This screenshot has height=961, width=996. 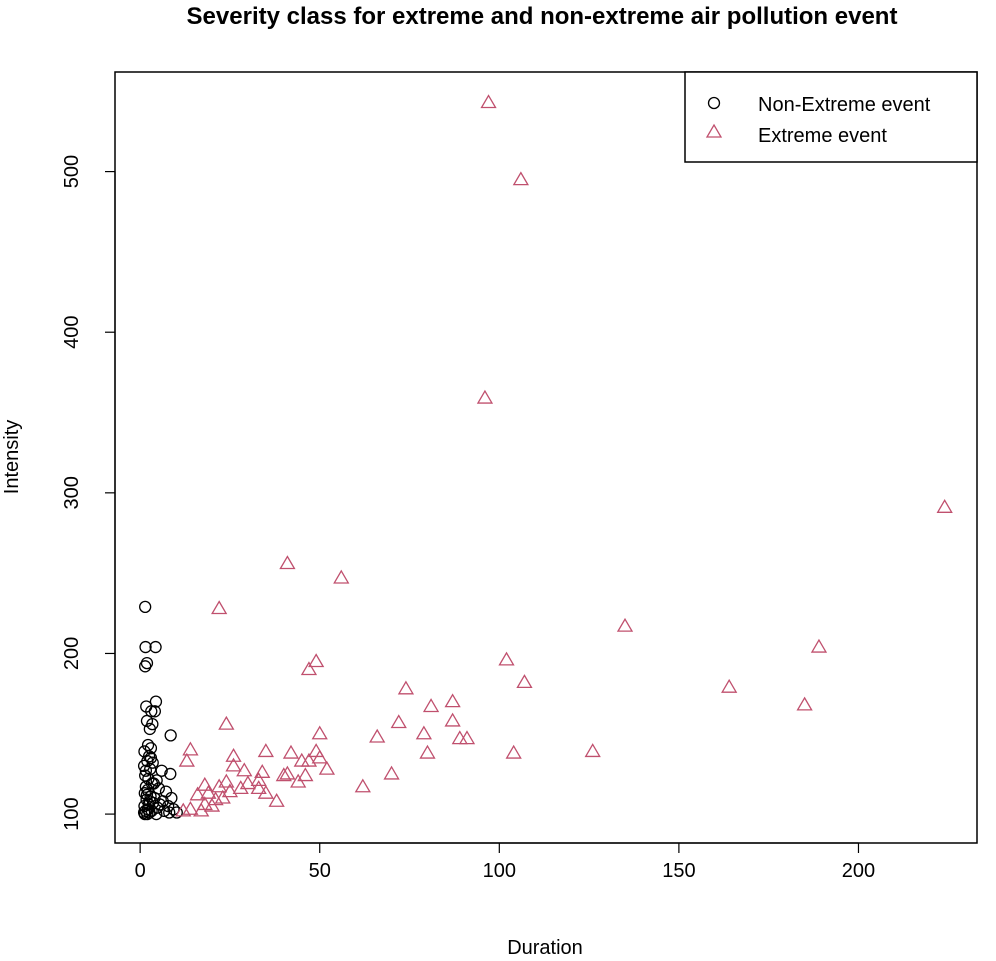 What do you see at coordinates (72, 813) in the screenshot?
I see `y-tick-label: 100` at bounding box center [72, 813].